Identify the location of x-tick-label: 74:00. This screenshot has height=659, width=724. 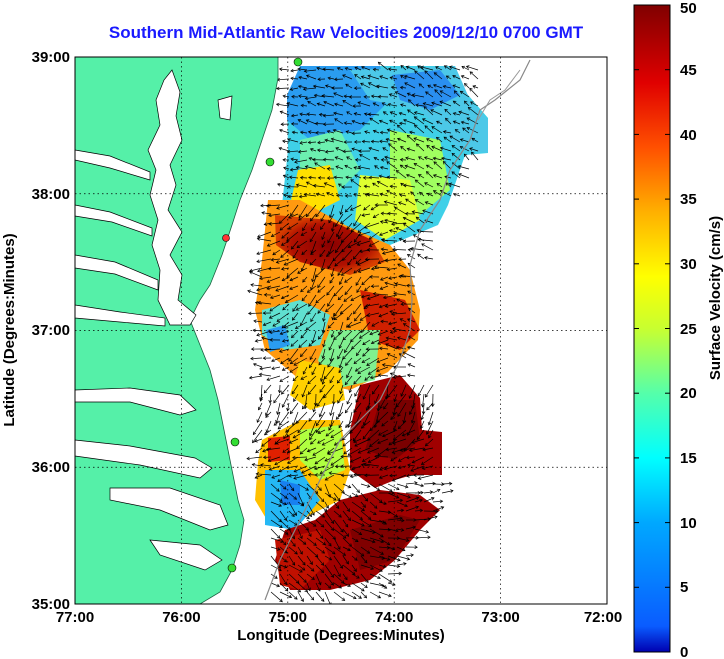
(394, 617).